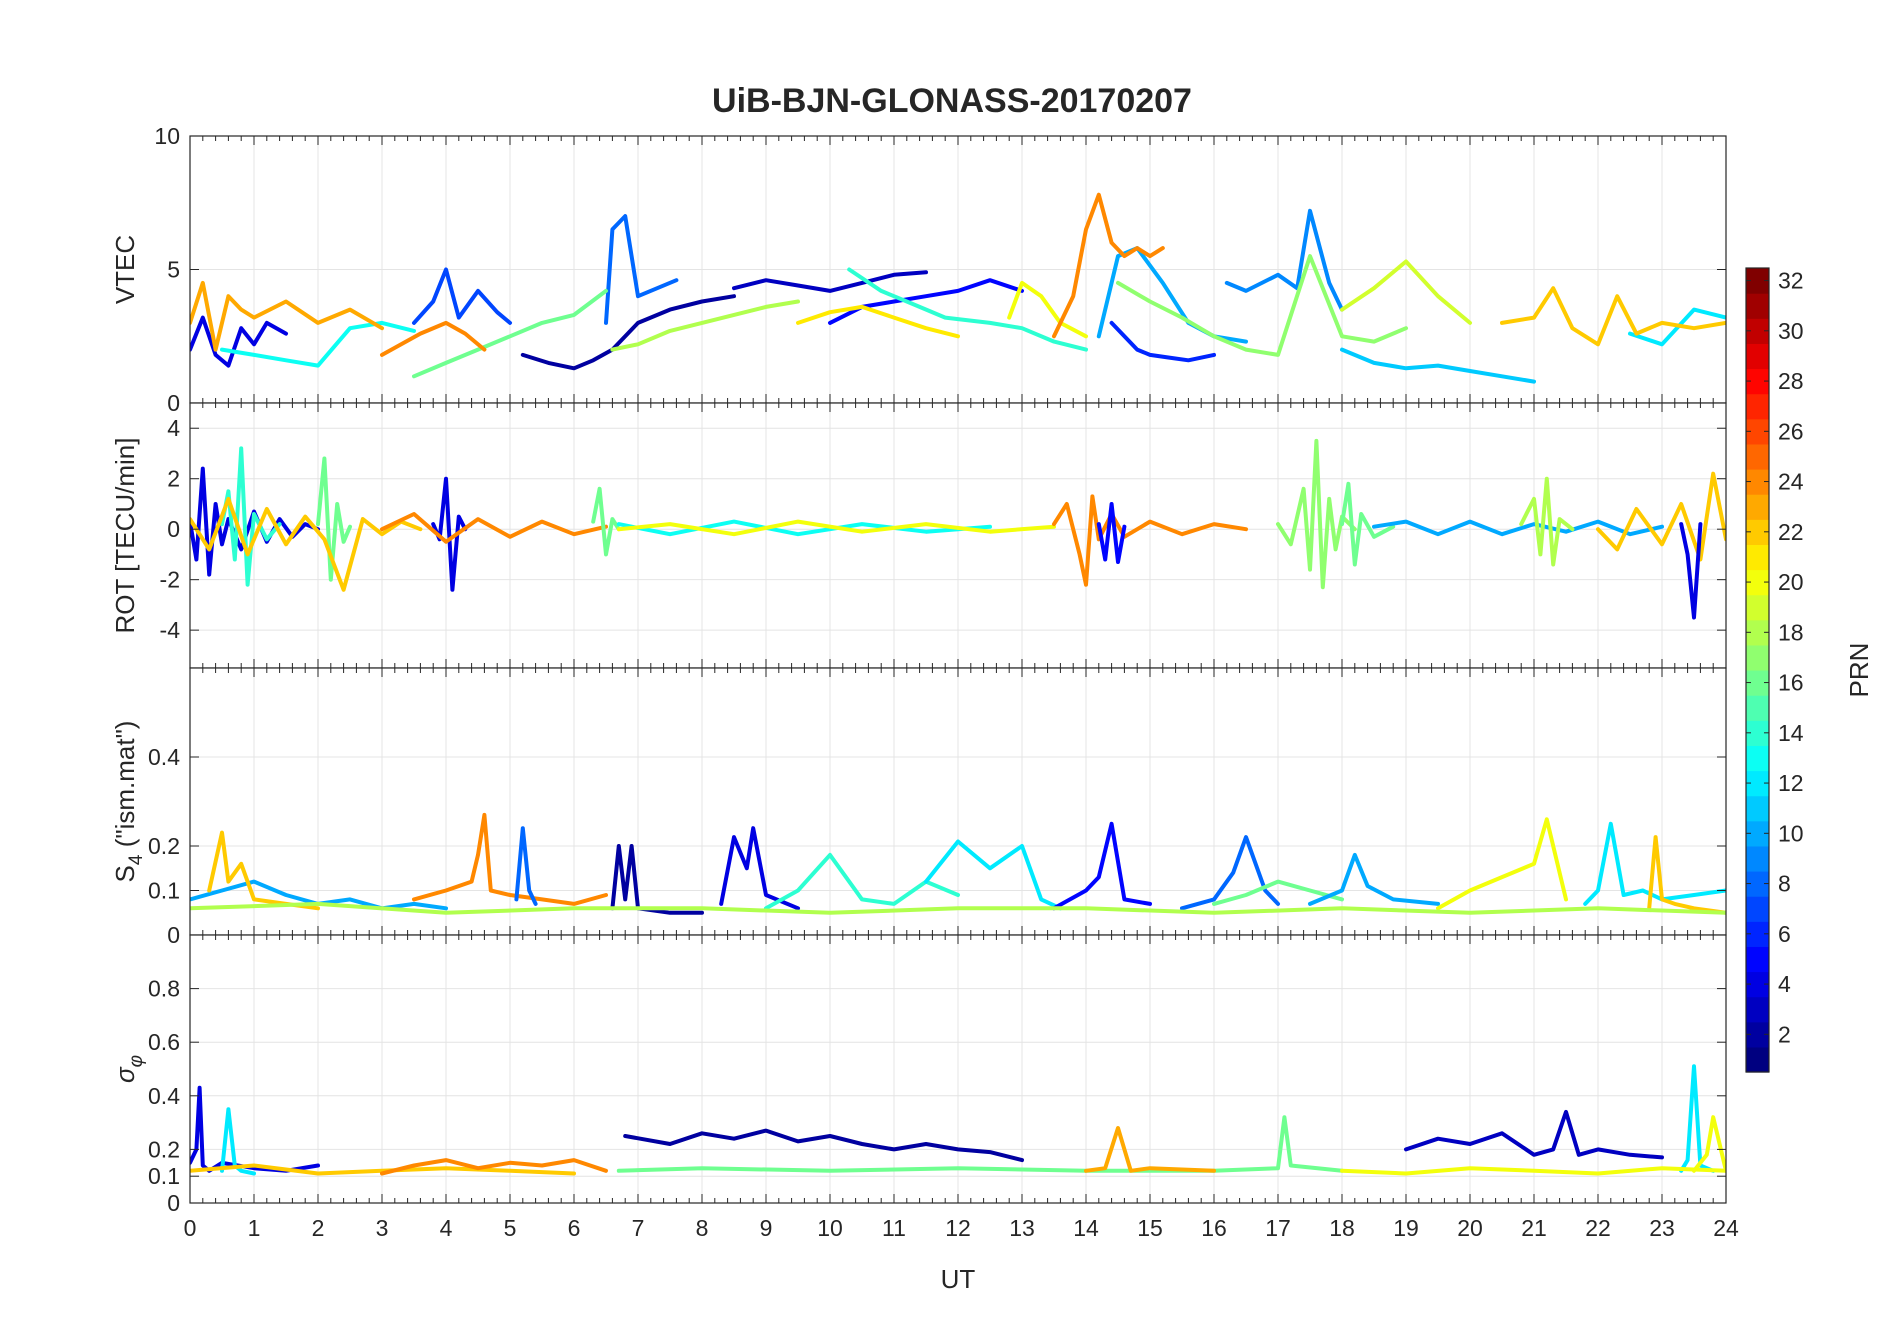 Image resolution: width=1902 pixels, height=1330 pixels. Describe the element at coordinates (1791, 431) in the screenshot. I see `colorbar-tick-label: 26` at that location.